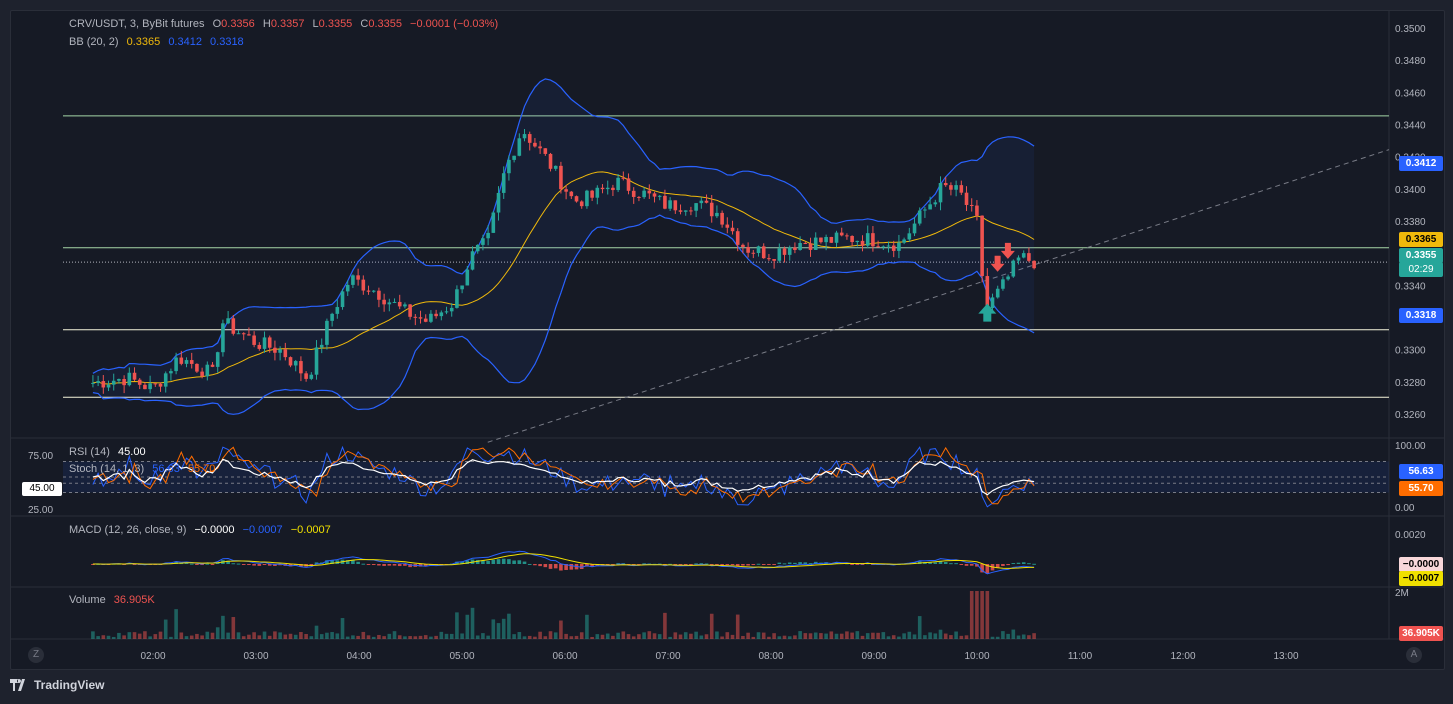 This screenshot has height=704, width=1453. What do you see at coordinates (57, 685) in the screenshot?
I see `tradingview-logo: TradingView` at bounding box center [57, 685].